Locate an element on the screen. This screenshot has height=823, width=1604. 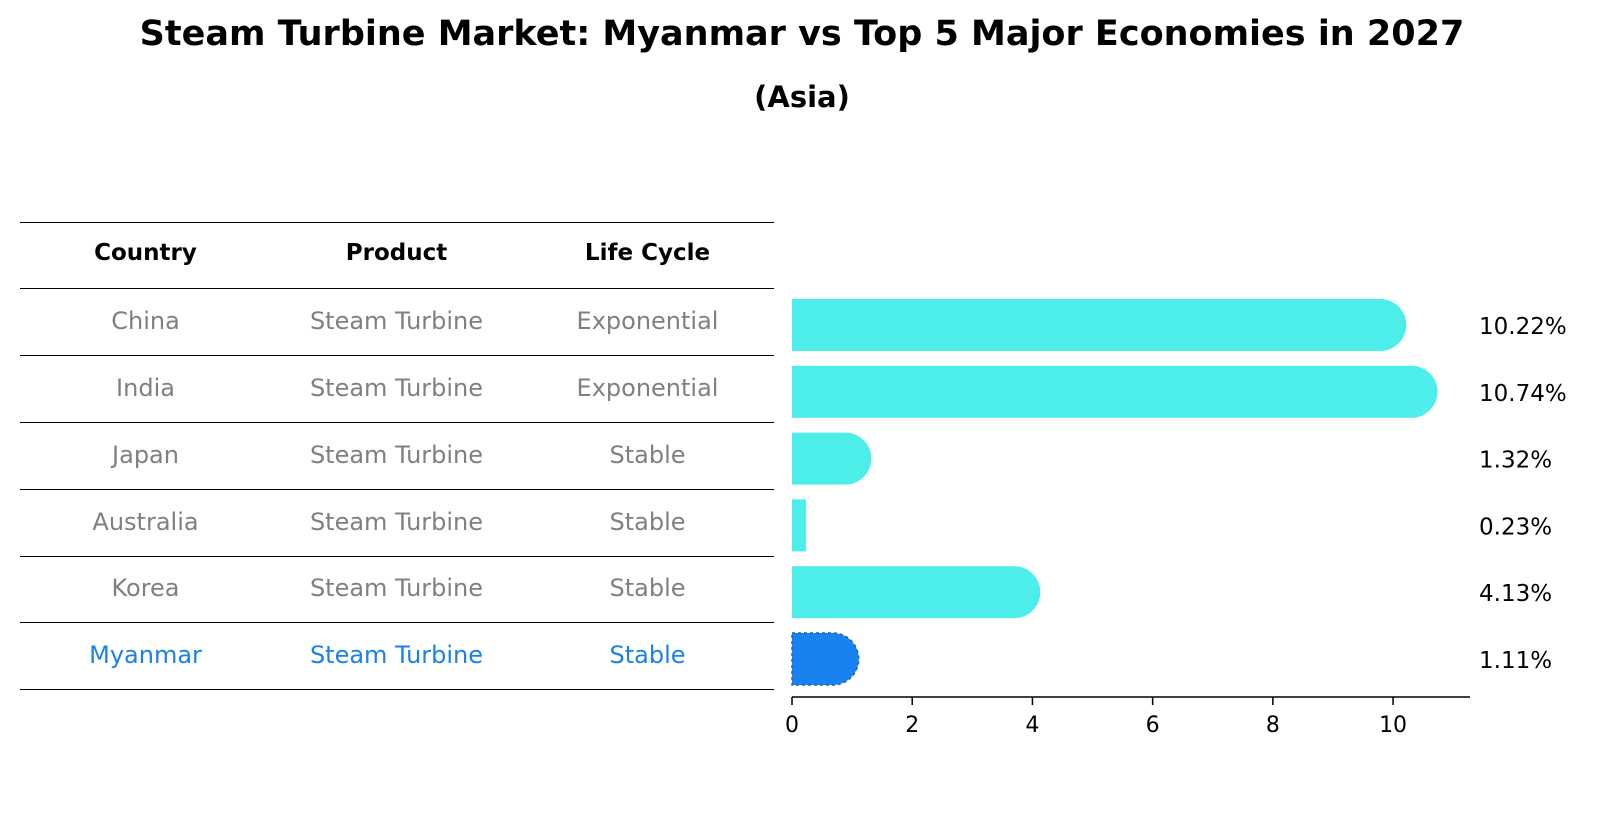
bar-myanmar is located at coordinates (825, 659).